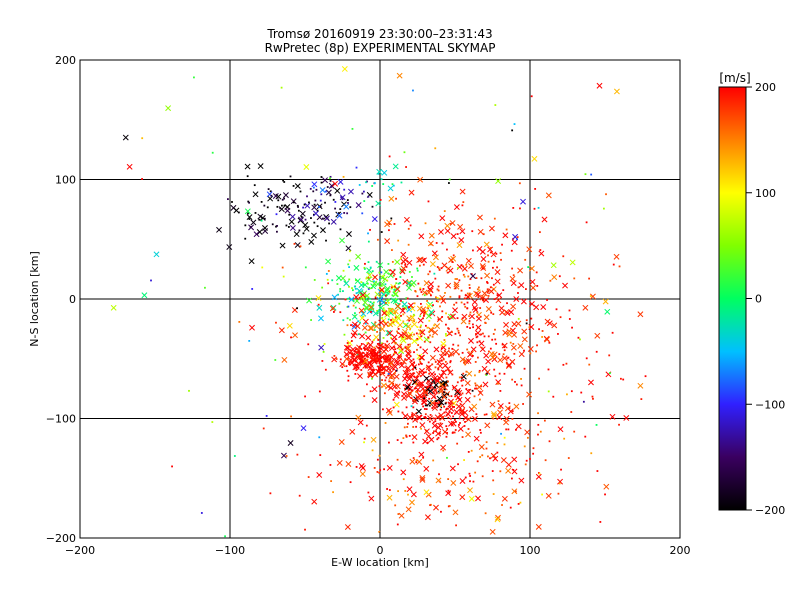 The image size is (800, 600). What do you see at coordinates (770, 404) in the screenshot?
I see `colorbar-tick-label: −100` at bounding box center [770, 404].